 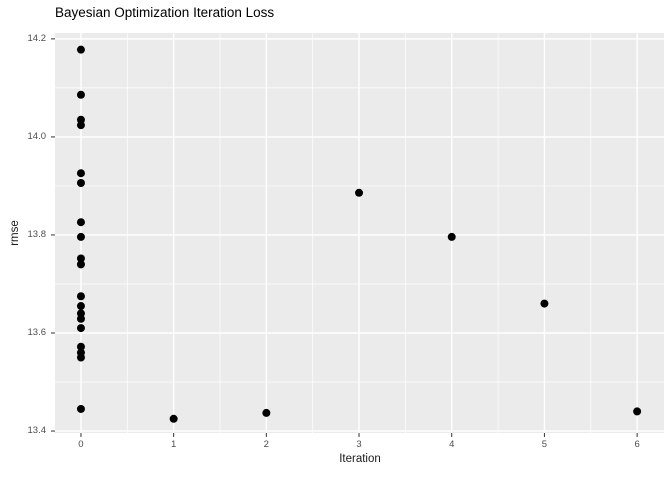 I want to click on x-axis-title: Iteration, so click(x=360, y=459).